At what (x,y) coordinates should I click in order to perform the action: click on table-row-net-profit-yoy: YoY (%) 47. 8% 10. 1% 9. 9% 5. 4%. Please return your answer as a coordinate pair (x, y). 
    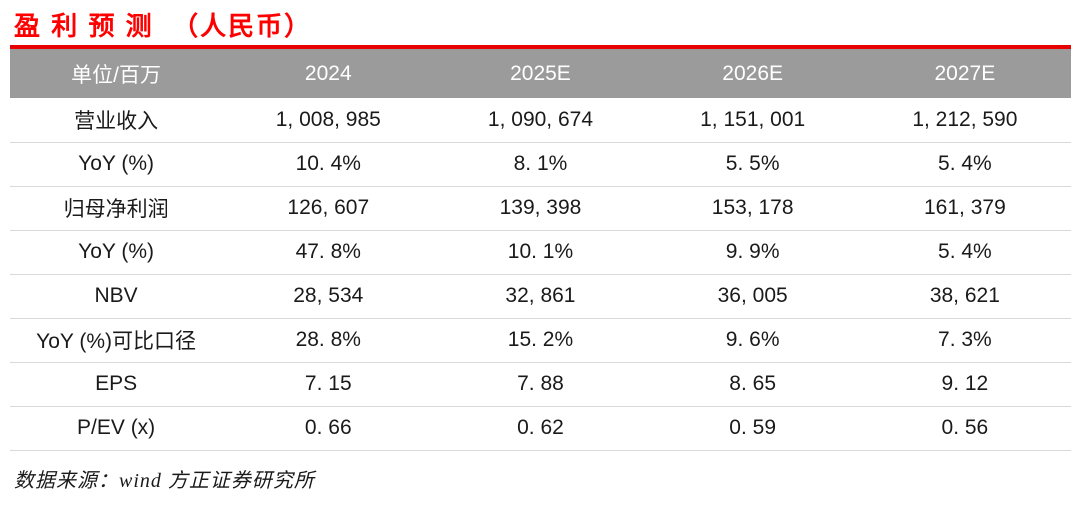
    Looking at the image, I should click on (540, 252).